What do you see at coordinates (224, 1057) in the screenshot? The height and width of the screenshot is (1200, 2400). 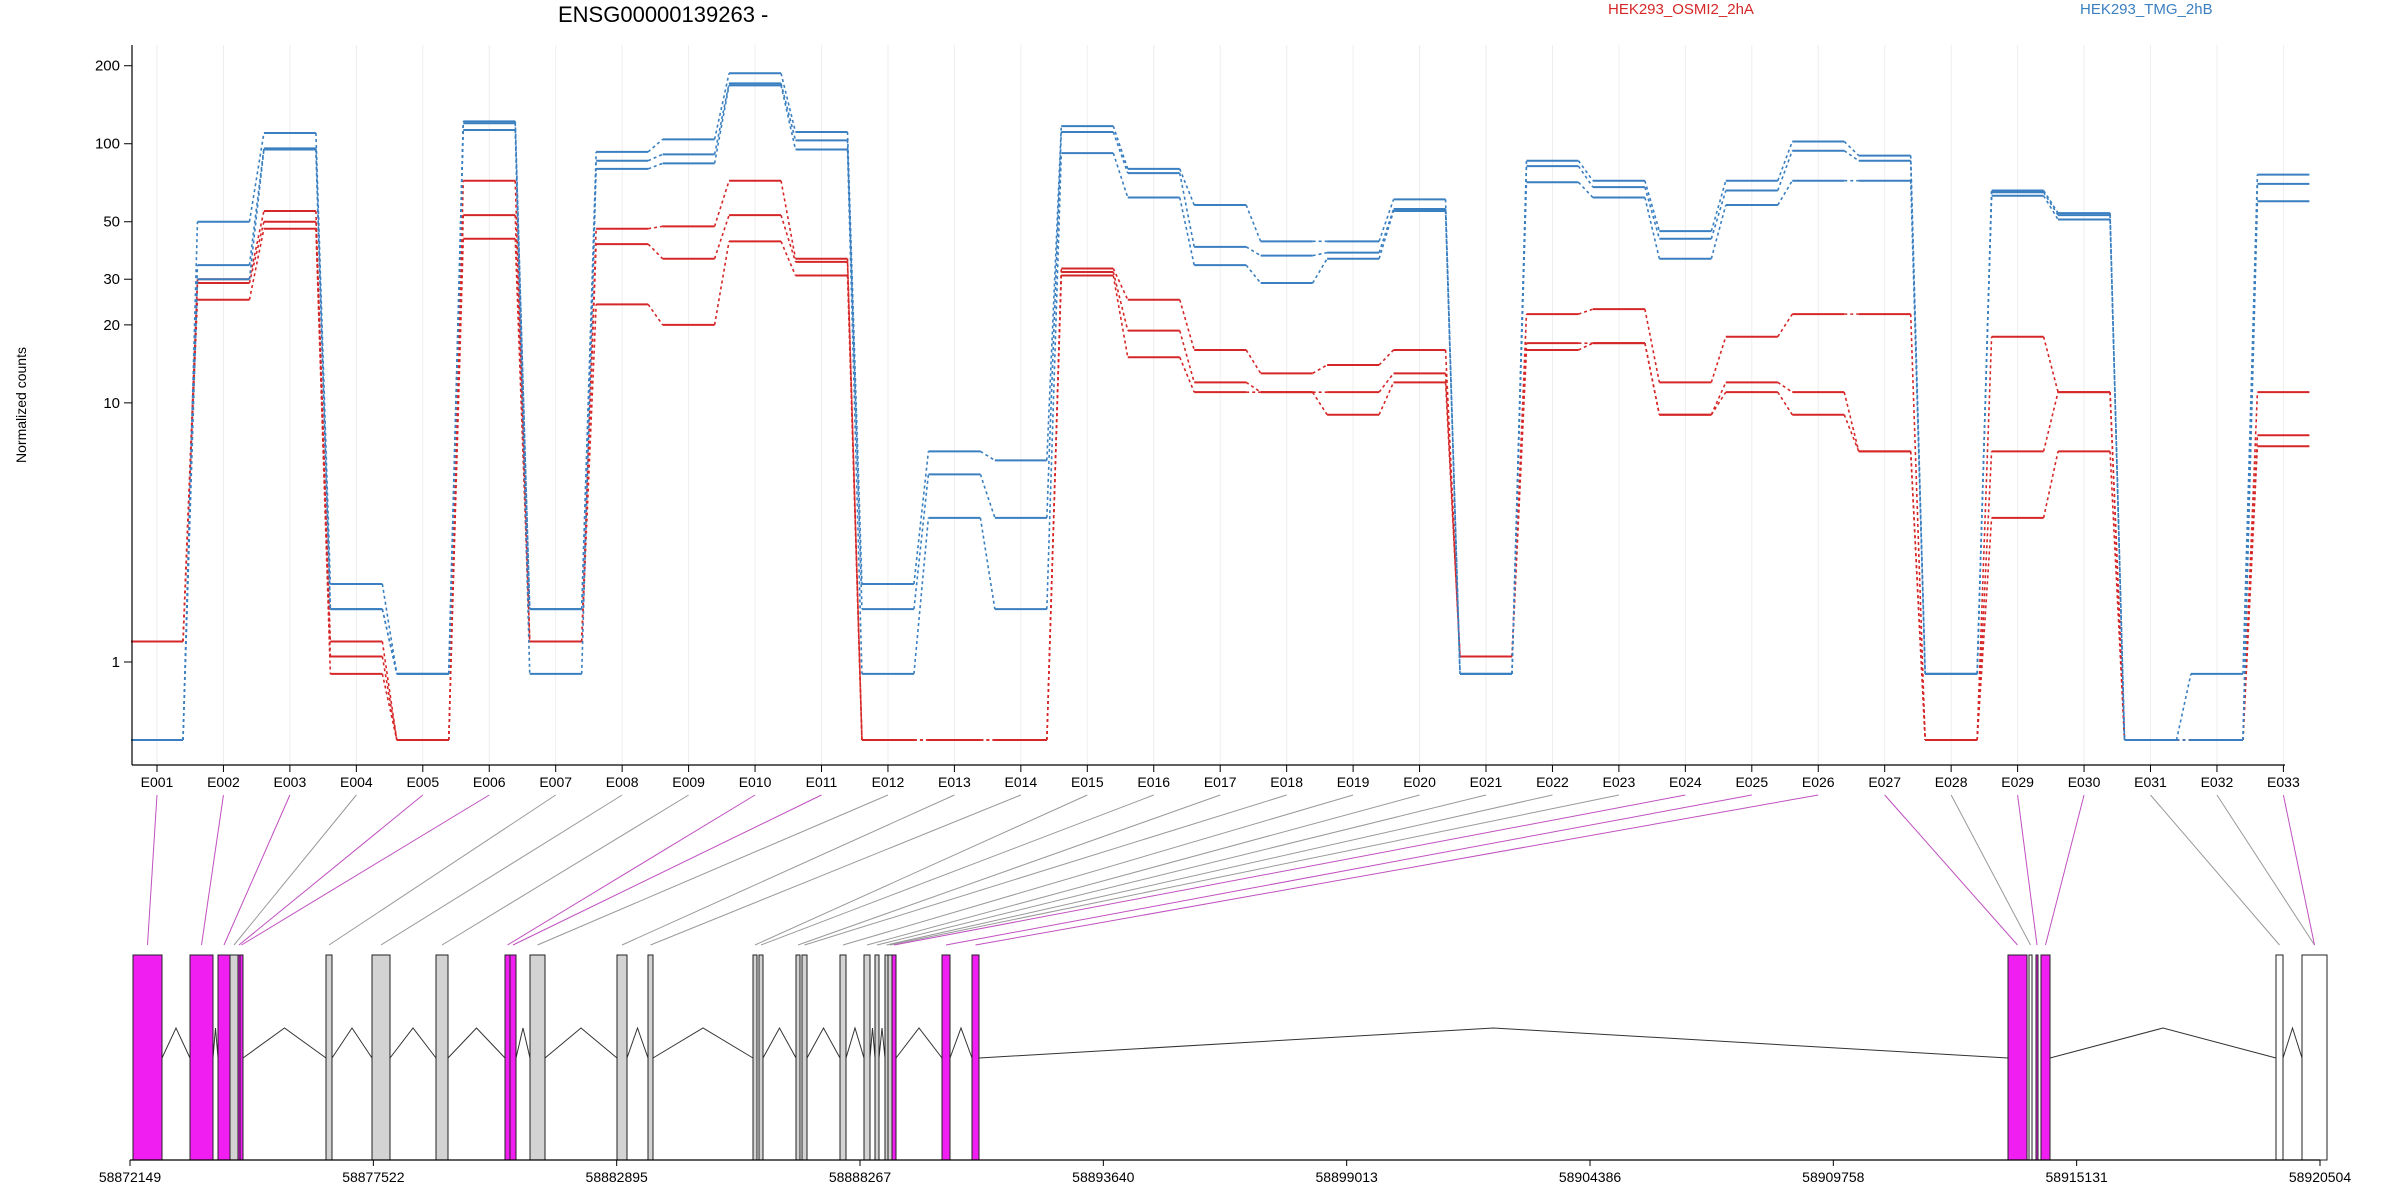 I see `exon-block-e003` at bounding box center [224, 1057].